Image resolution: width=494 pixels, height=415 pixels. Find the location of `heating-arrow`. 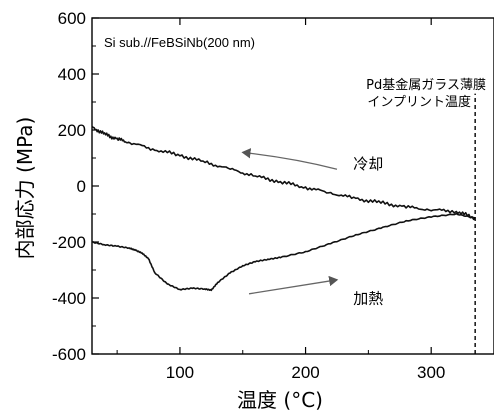

heating-arrow is located at coordinates (293, 285).